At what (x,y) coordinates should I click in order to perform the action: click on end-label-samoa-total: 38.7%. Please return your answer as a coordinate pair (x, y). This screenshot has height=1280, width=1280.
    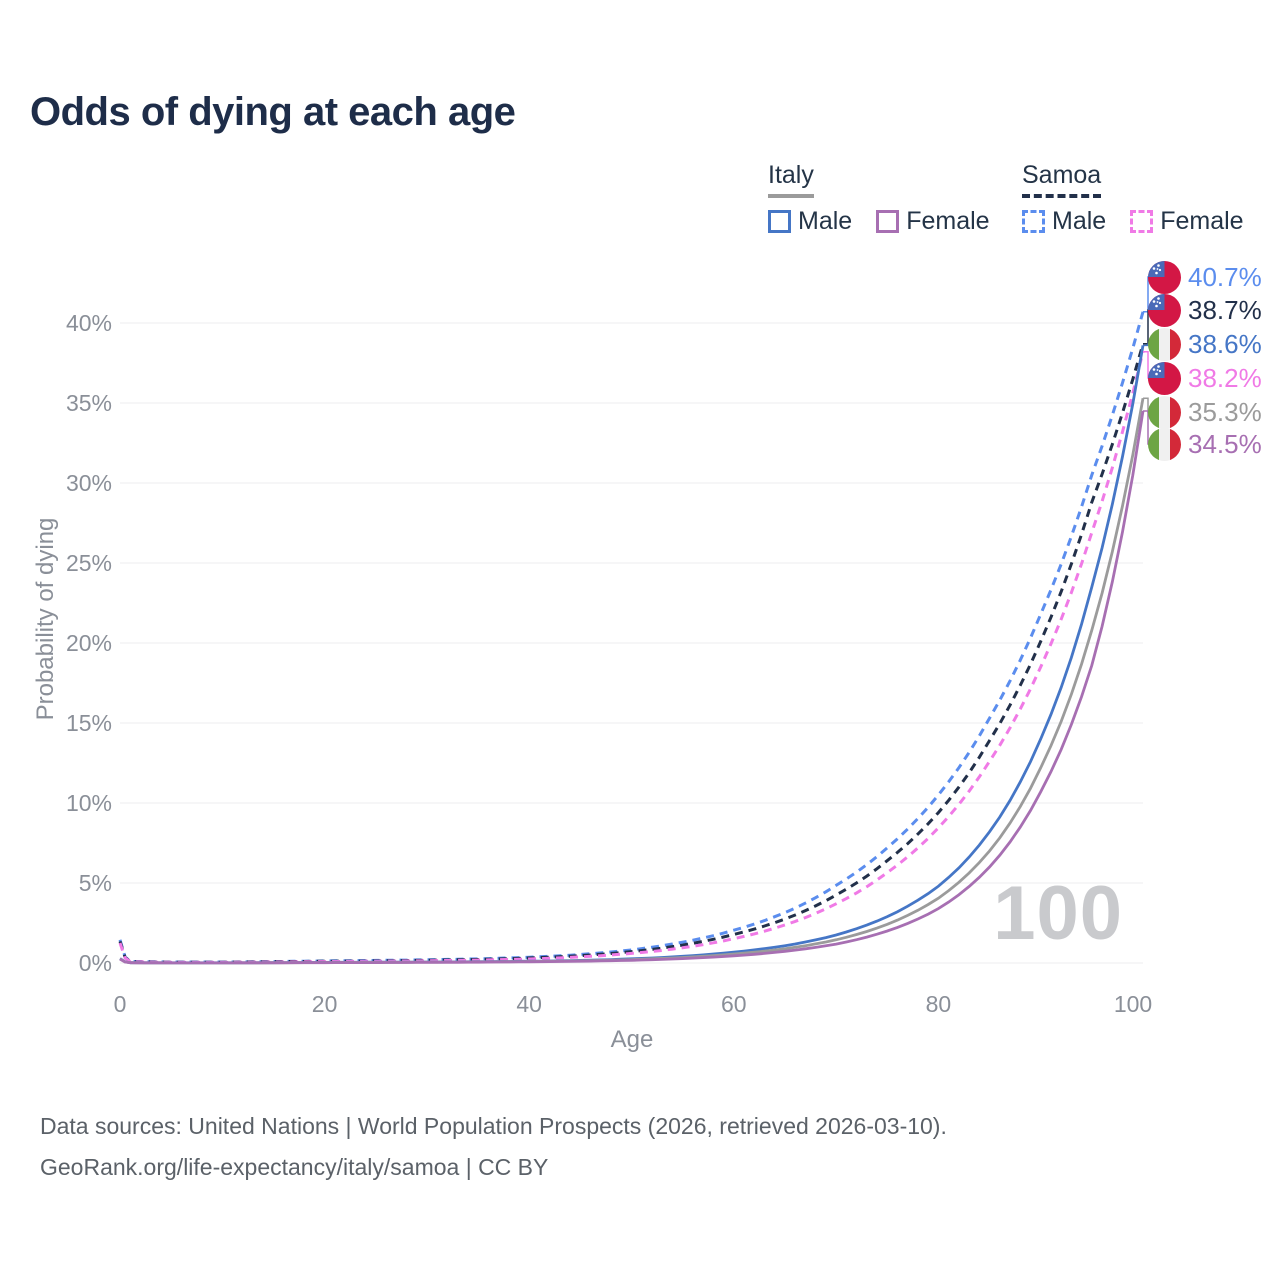
    Looking at the image, I should click on (1205, 310).